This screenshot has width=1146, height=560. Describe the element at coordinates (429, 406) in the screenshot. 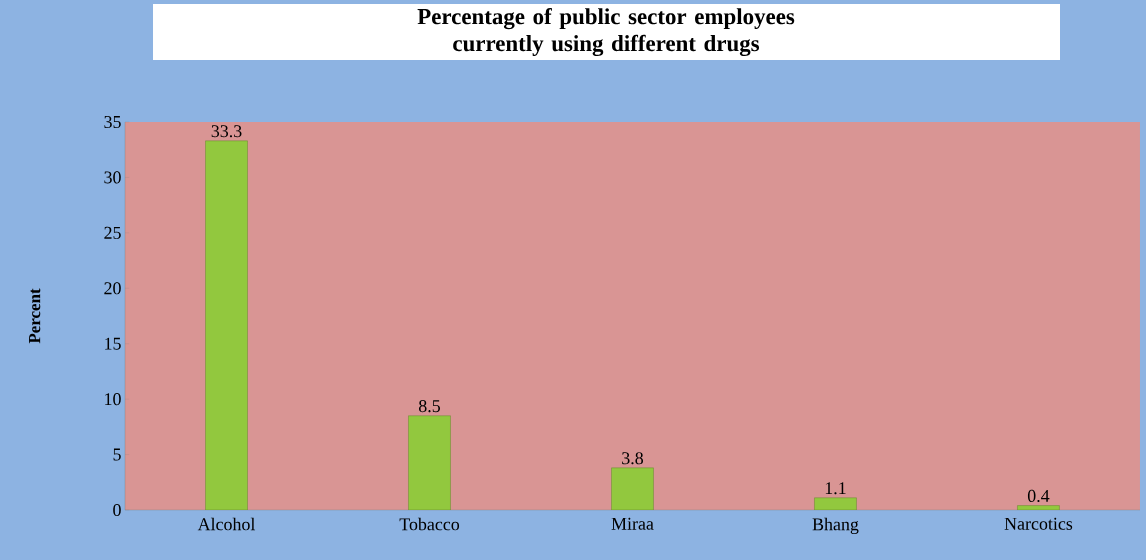

I see `data-label: 8.5` at that location.